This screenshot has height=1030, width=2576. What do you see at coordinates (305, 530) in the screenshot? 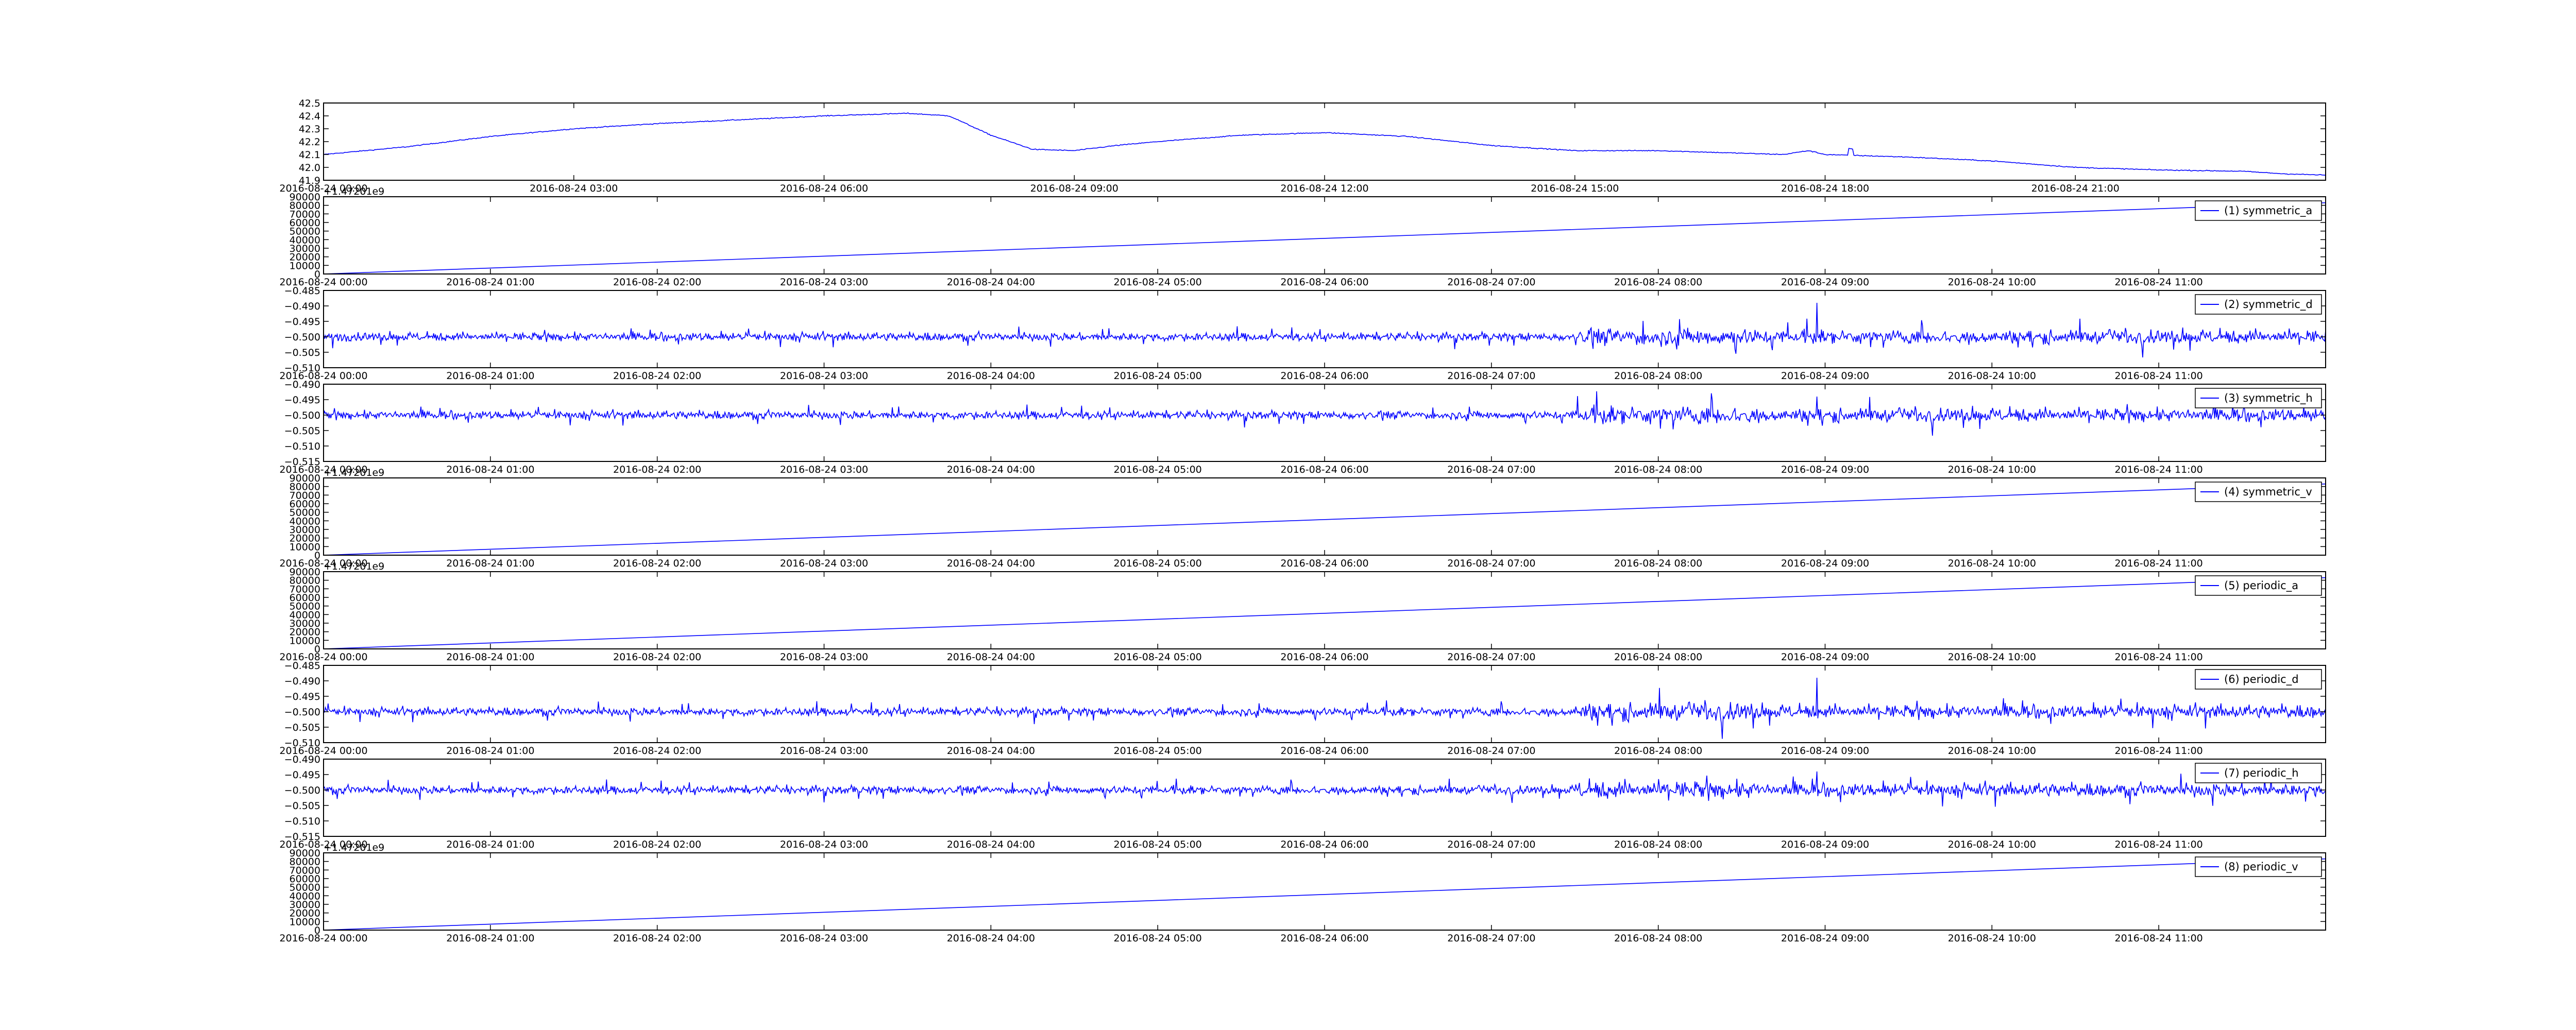
I see `y-tick-label: 30000` at bounding box center [305, 530].